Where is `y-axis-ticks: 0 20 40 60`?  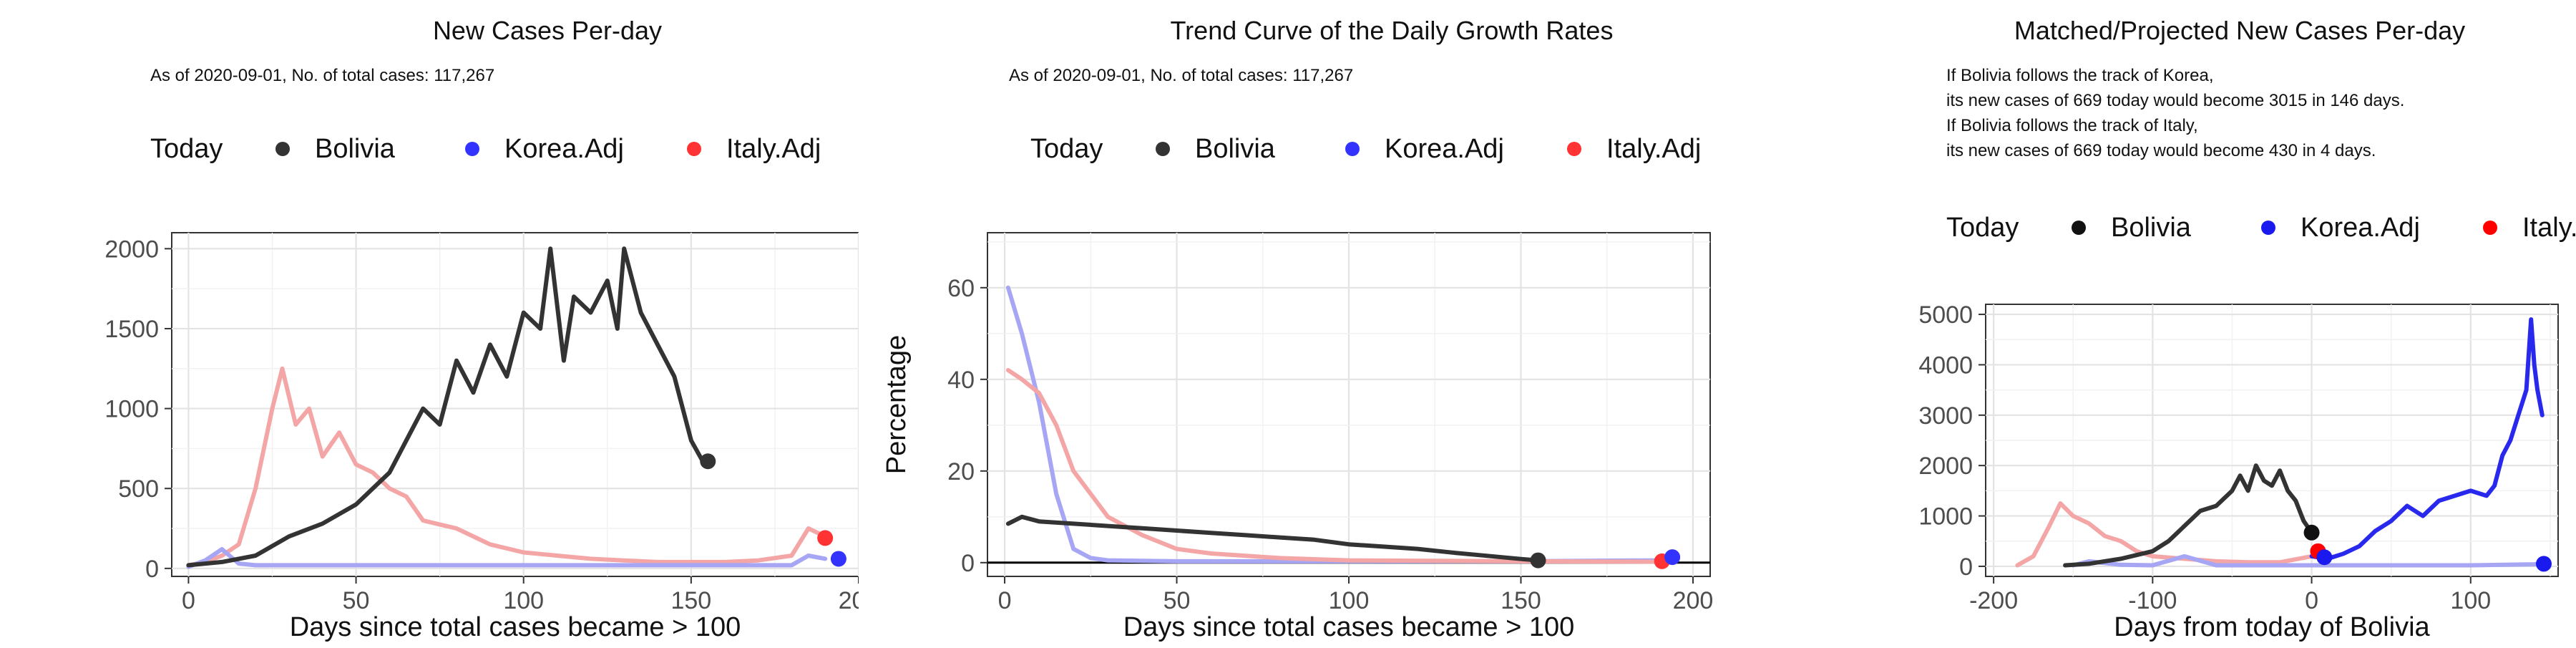
y-axis-ticks: 0 20 40 60 is located at coordinates (967, 426).